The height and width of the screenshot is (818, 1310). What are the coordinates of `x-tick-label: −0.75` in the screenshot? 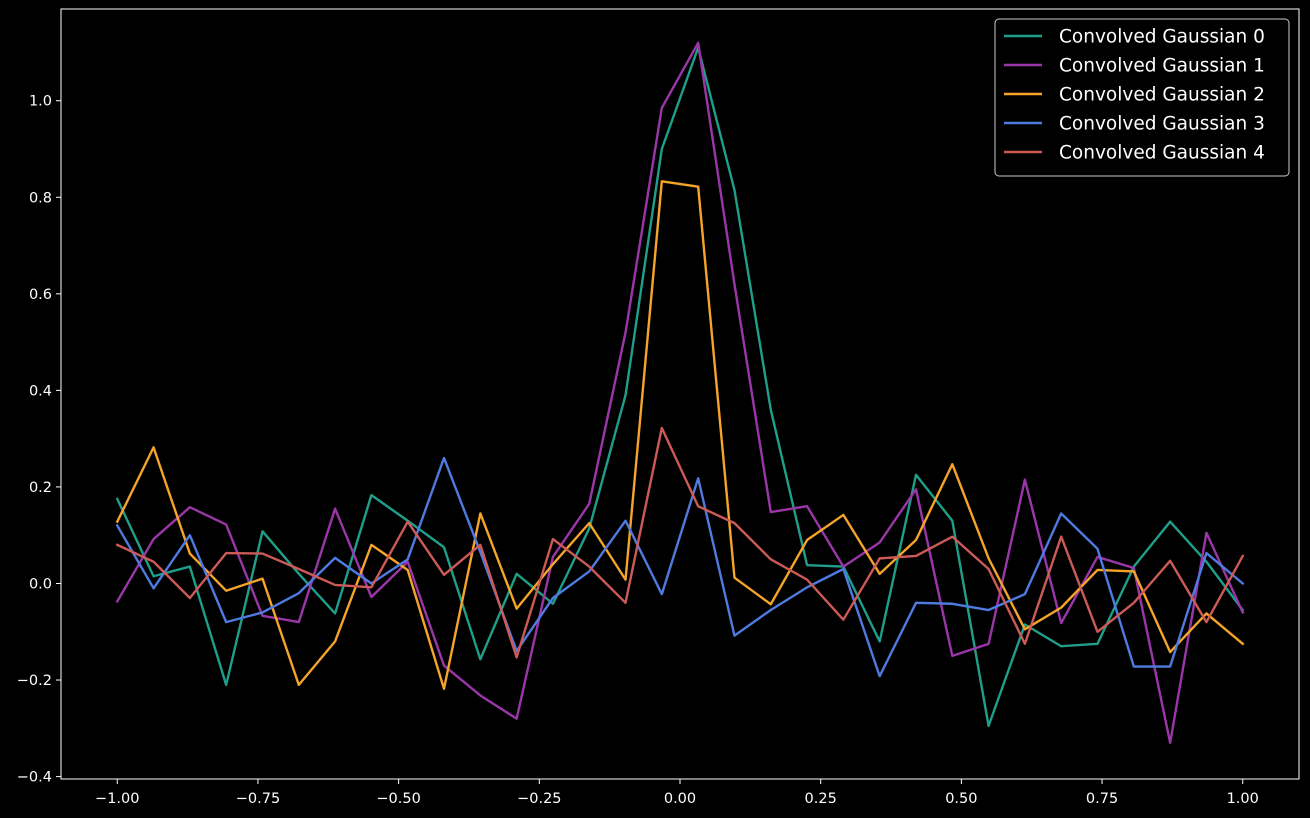 It's located at (258, 799).